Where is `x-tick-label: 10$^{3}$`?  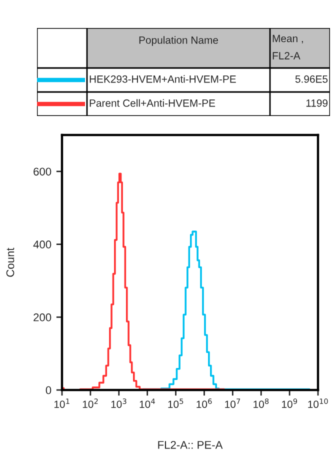
x-tick-label: 10$^{3}$ is located at coordinates (118, 403).